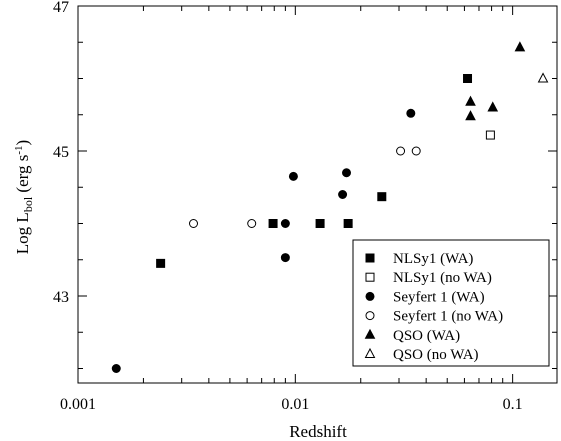 The width and height of the screenshot is (561, 441). What do you see at coordinates (448, 317) in the screenshot?
I see `legend-label: Seyfert 1 (no WA)` at bounding box center [448, 317].